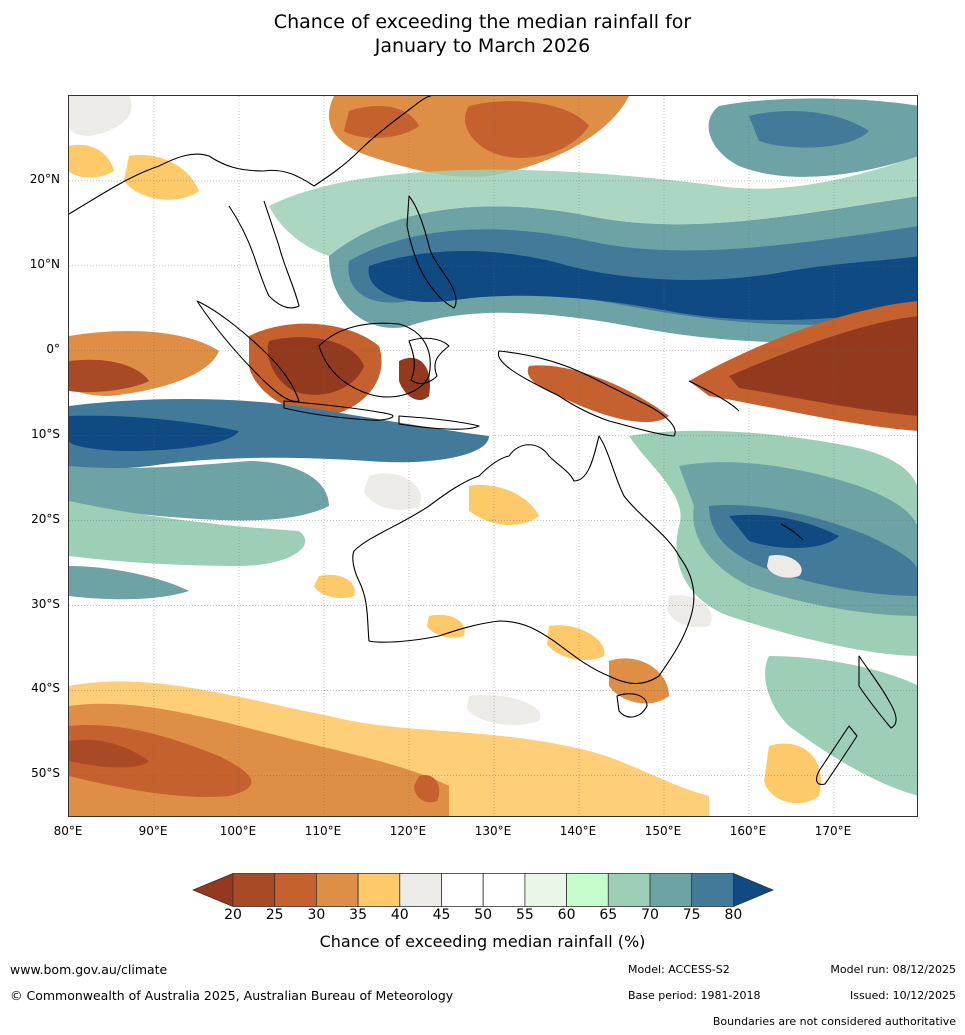 This screenshot has width=965, height=1035. Describe the element at coordinates (482, 941) in the screenshot. I see `colorbar-label: Chance of exceeding median rainfall (%)` at that location.